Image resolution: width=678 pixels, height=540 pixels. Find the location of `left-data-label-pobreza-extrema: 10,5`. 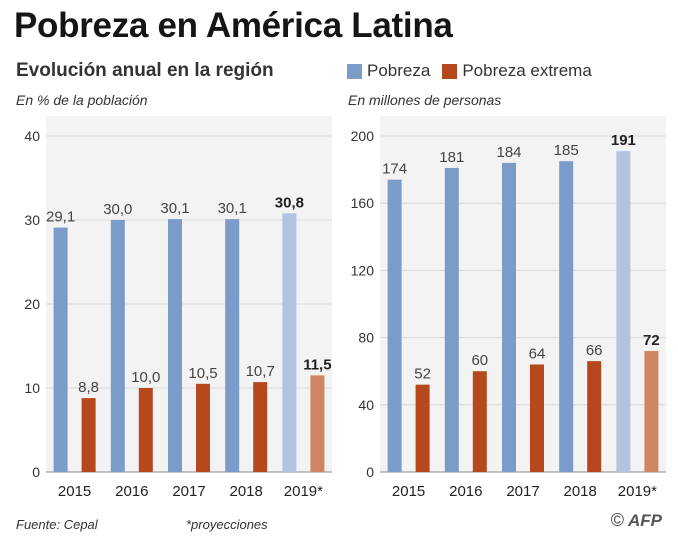

left-data-label-pobreza-extrema: 10,5 is located at coordinates (202, 373).